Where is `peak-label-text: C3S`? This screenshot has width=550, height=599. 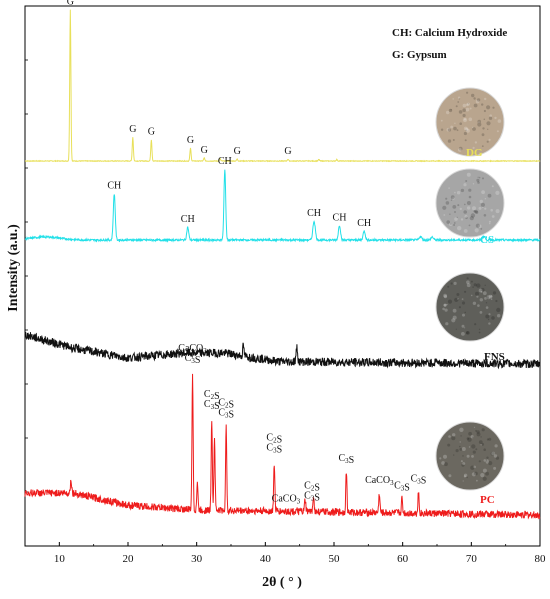 peak-label-text: C3S is located at coordinates (419, 479).